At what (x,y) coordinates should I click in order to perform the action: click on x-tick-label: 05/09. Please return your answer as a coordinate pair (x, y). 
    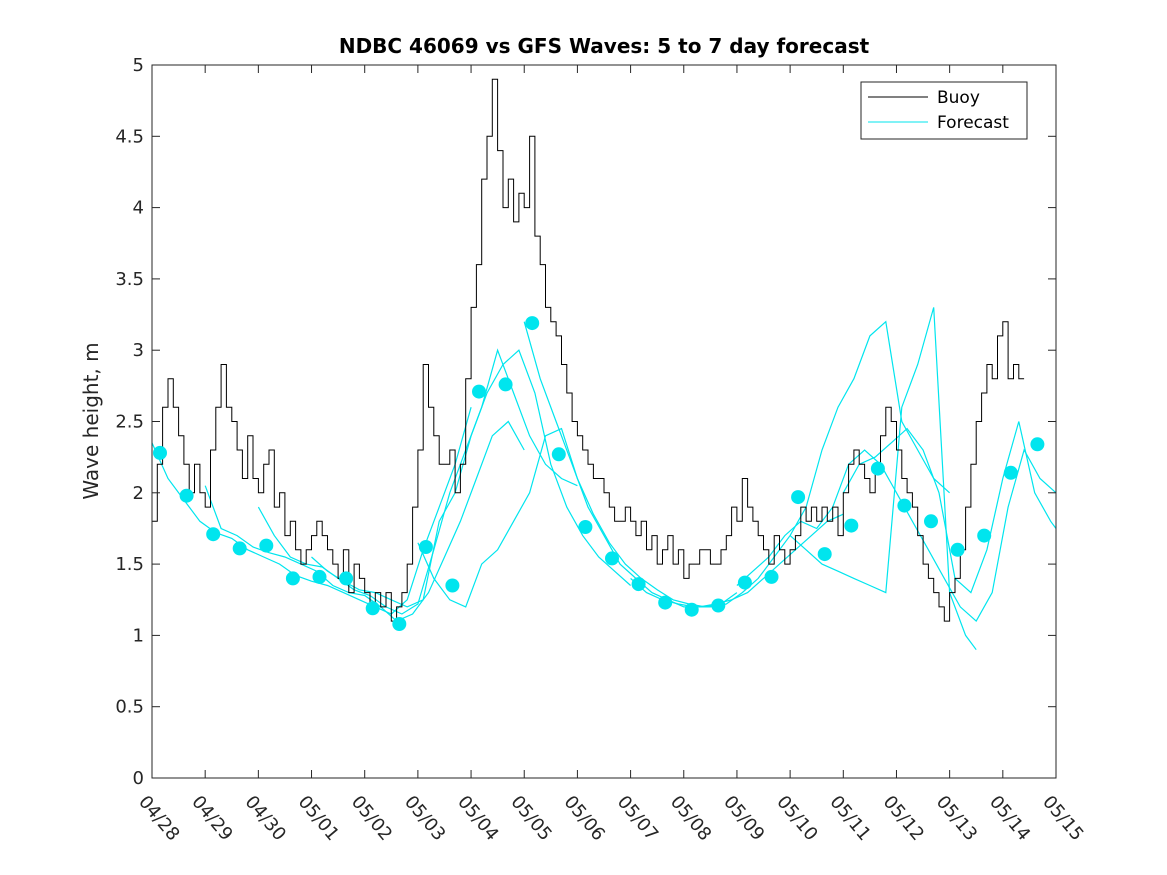
    Looking at the image, I should click on (743, 818).